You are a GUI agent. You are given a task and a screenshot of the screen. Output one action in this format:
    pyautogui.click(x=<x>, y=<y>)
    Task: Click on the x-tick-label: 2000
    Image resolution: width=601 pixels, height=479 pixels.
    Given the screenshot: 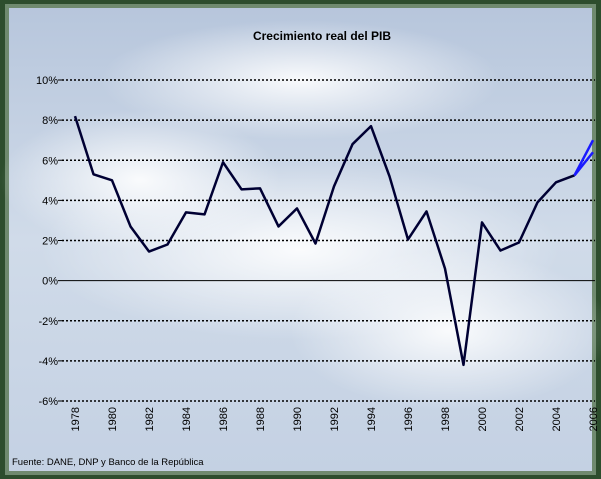 What is the action you would take?
    pyautogui.click(x=483, y=419)
    